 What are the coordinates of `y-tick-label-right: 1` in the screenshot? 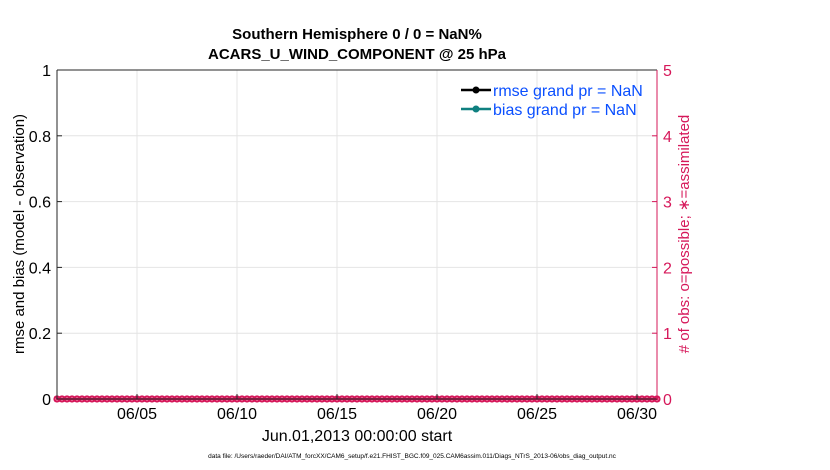 It's located at (667, 334).